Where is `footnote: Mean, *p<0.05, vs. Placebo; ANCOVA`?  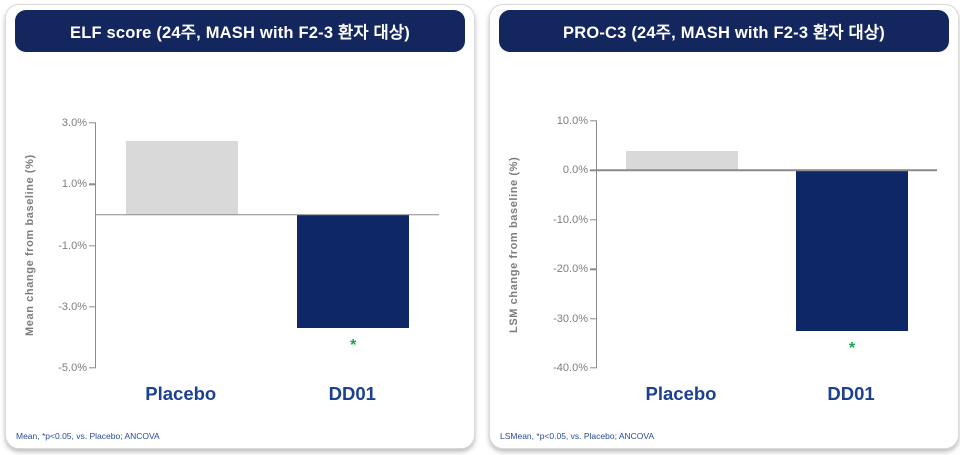
footnote: Mean, *p<0.05, vs. Placebo; ANCOVA is located at coordinates (88, 436).